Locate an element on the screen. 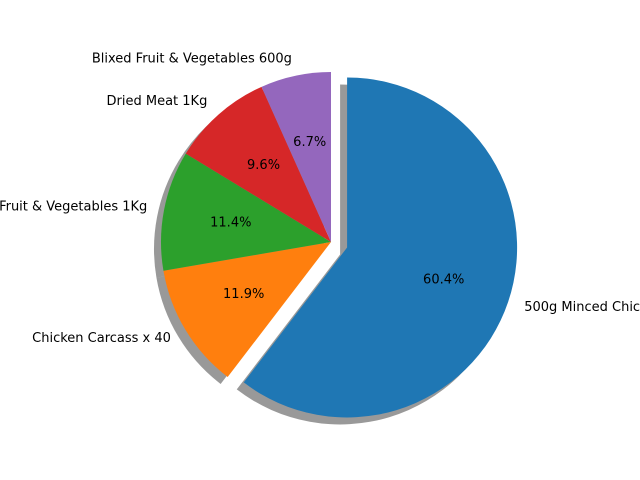  percent-label-blixed-fruit-vegetables-1kg: 11.4% is located at coordinates (230, 222).